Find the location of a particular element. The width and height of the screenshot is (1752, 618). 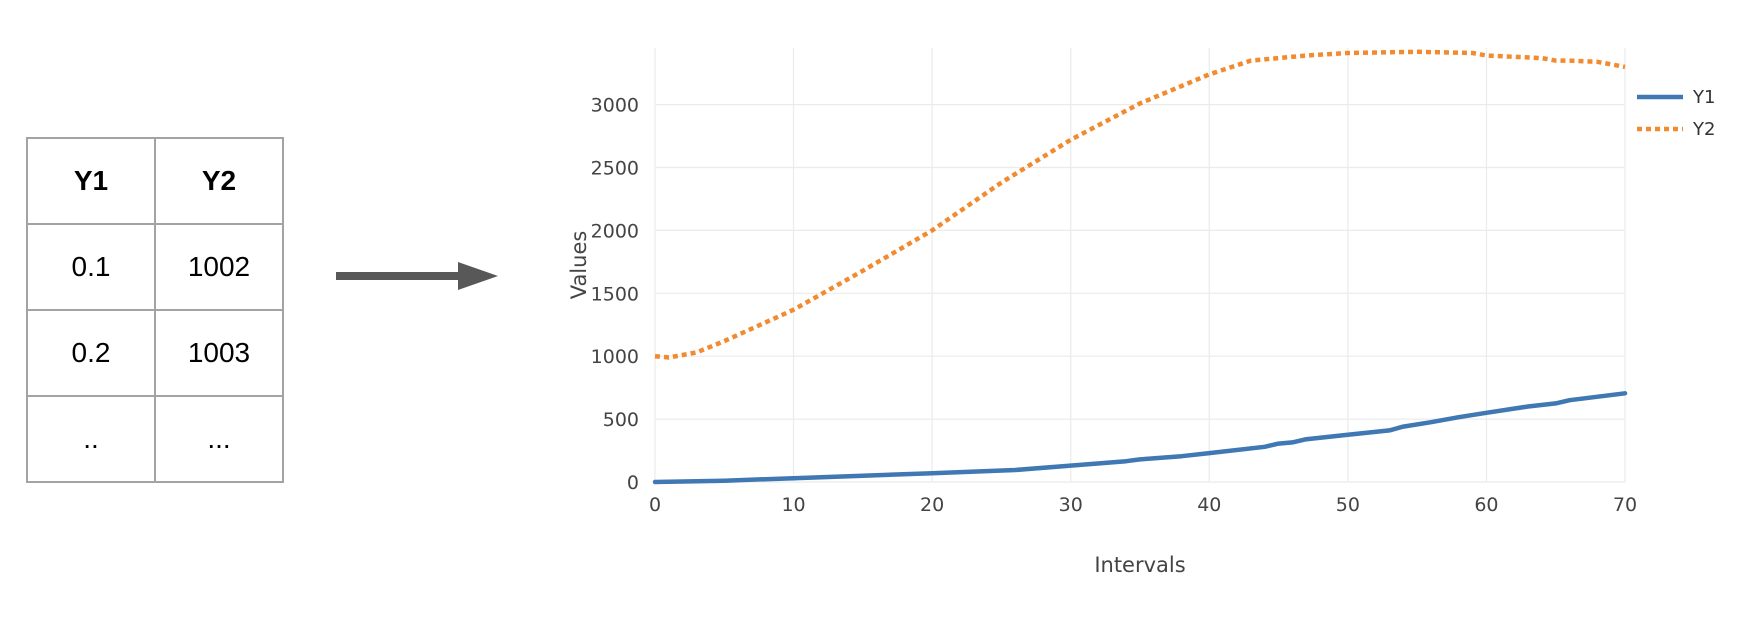

header-y2: Y2 is located at coordinates (219, 181).